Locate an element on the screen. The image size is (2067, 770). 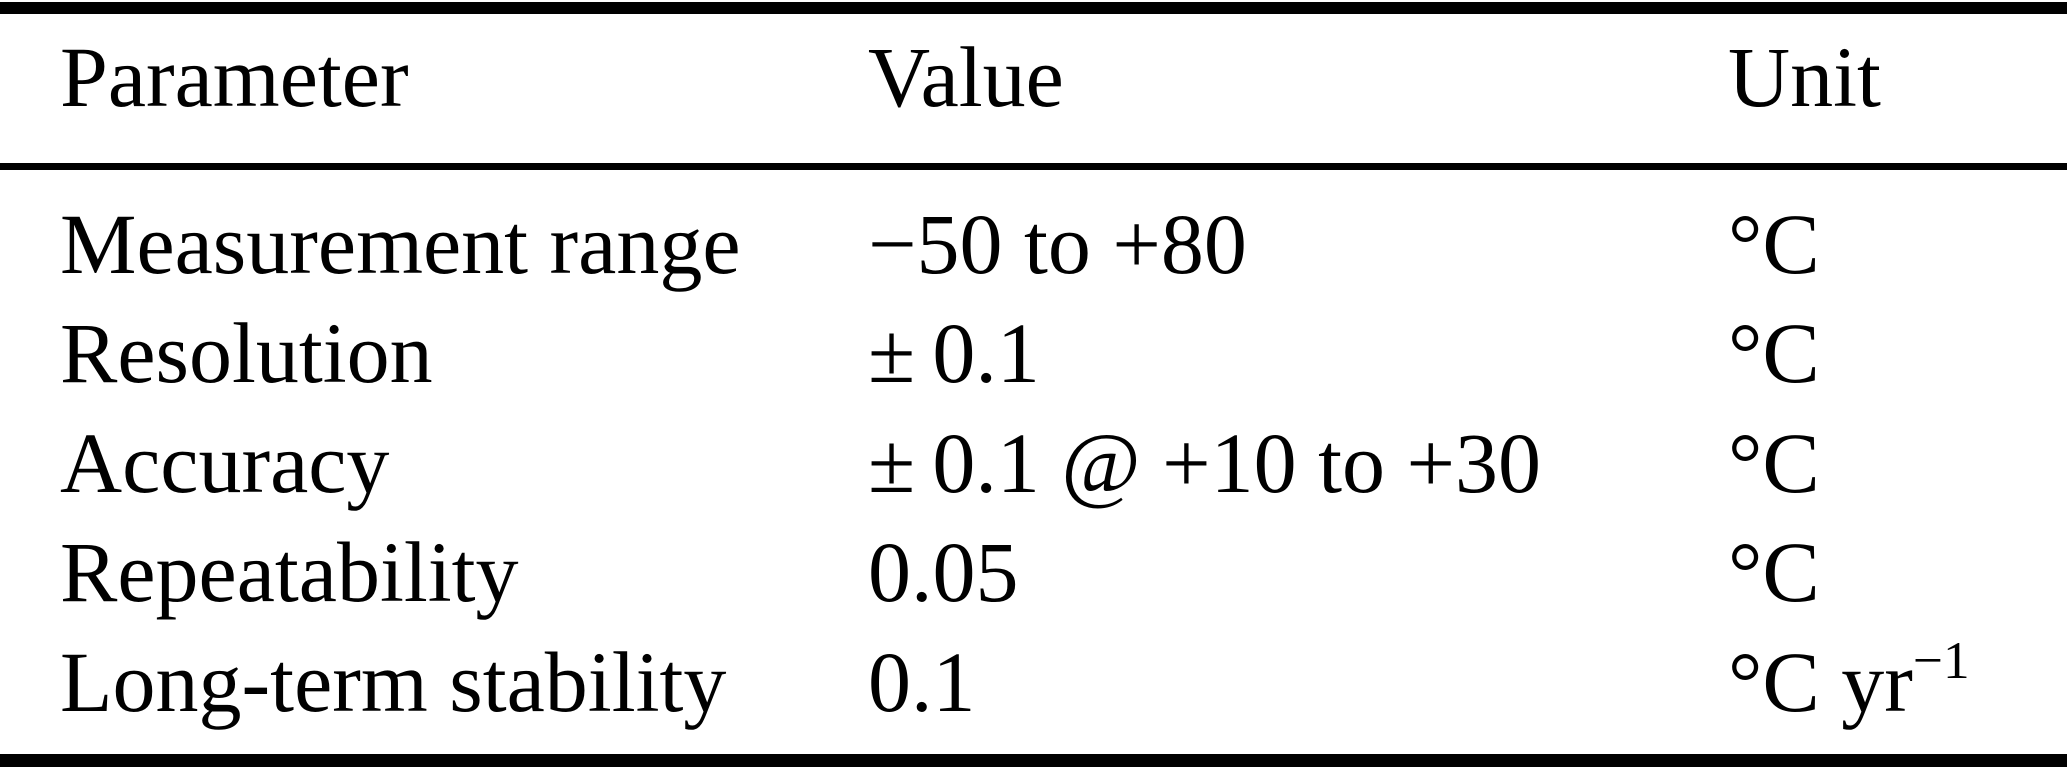
table-row: Repeatability 0.05 °C is located at coordinates (1033, 572).